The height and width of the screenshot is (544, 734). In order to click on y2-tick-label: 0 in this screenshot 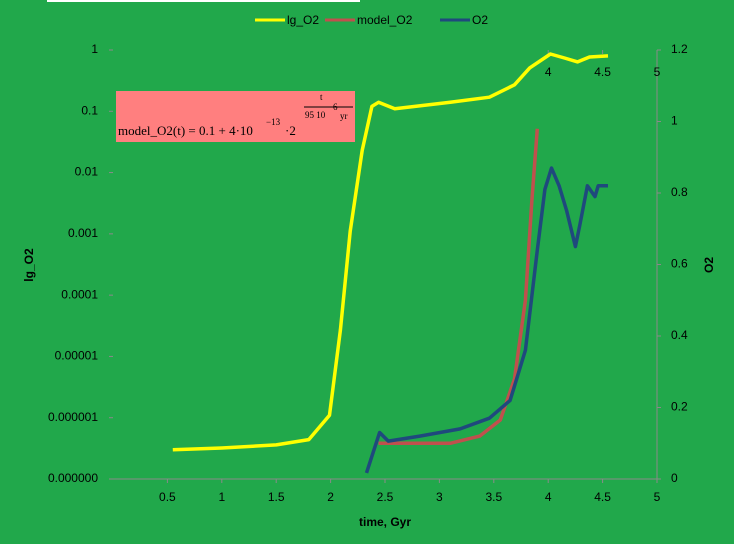, I will do `click(674, 478)`.